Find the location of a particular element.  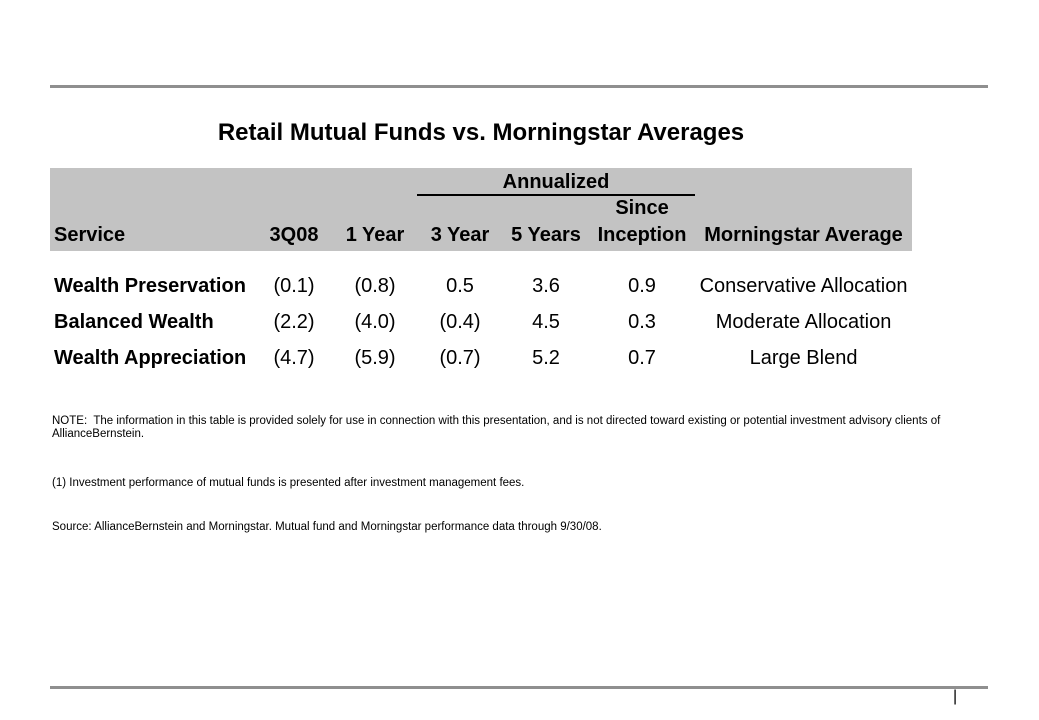

since-spacer-right is located at coordinates (804, 207).